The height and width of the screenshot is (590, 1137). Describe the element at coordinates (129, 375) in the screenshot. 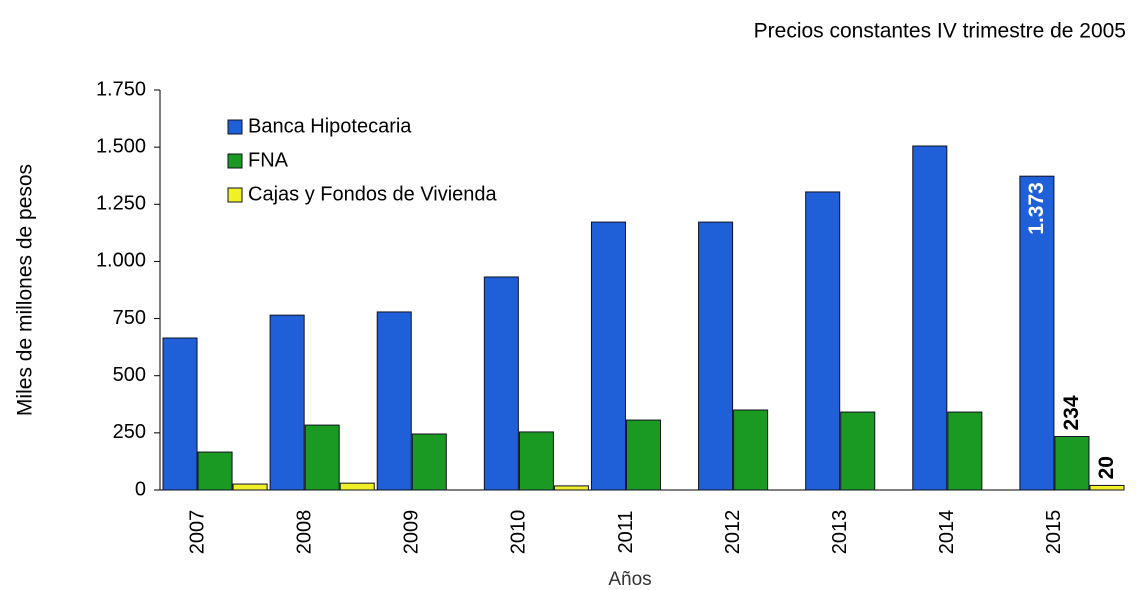

I see `y-tick-label: 500` at that location.